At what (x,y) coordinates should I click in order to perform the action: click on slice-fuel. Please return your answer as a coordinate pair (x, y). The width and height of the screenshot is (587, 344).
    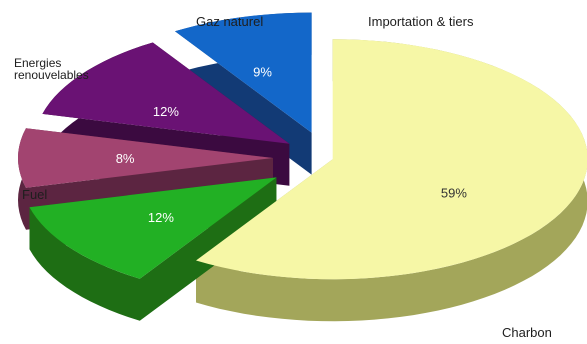
    Looking at the image, I should click on (153, 228).